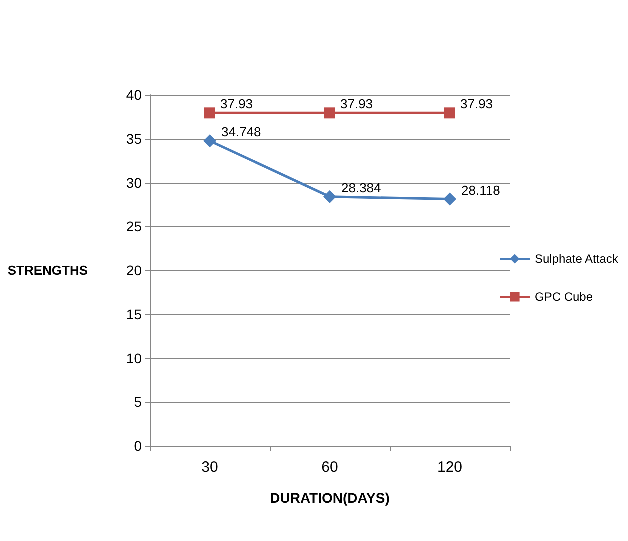 The height and width of the screenshot is (541, 628). Describe the element at coordinates (242, 132) in the screenshot. I see `data-label: 34.748` at that location.